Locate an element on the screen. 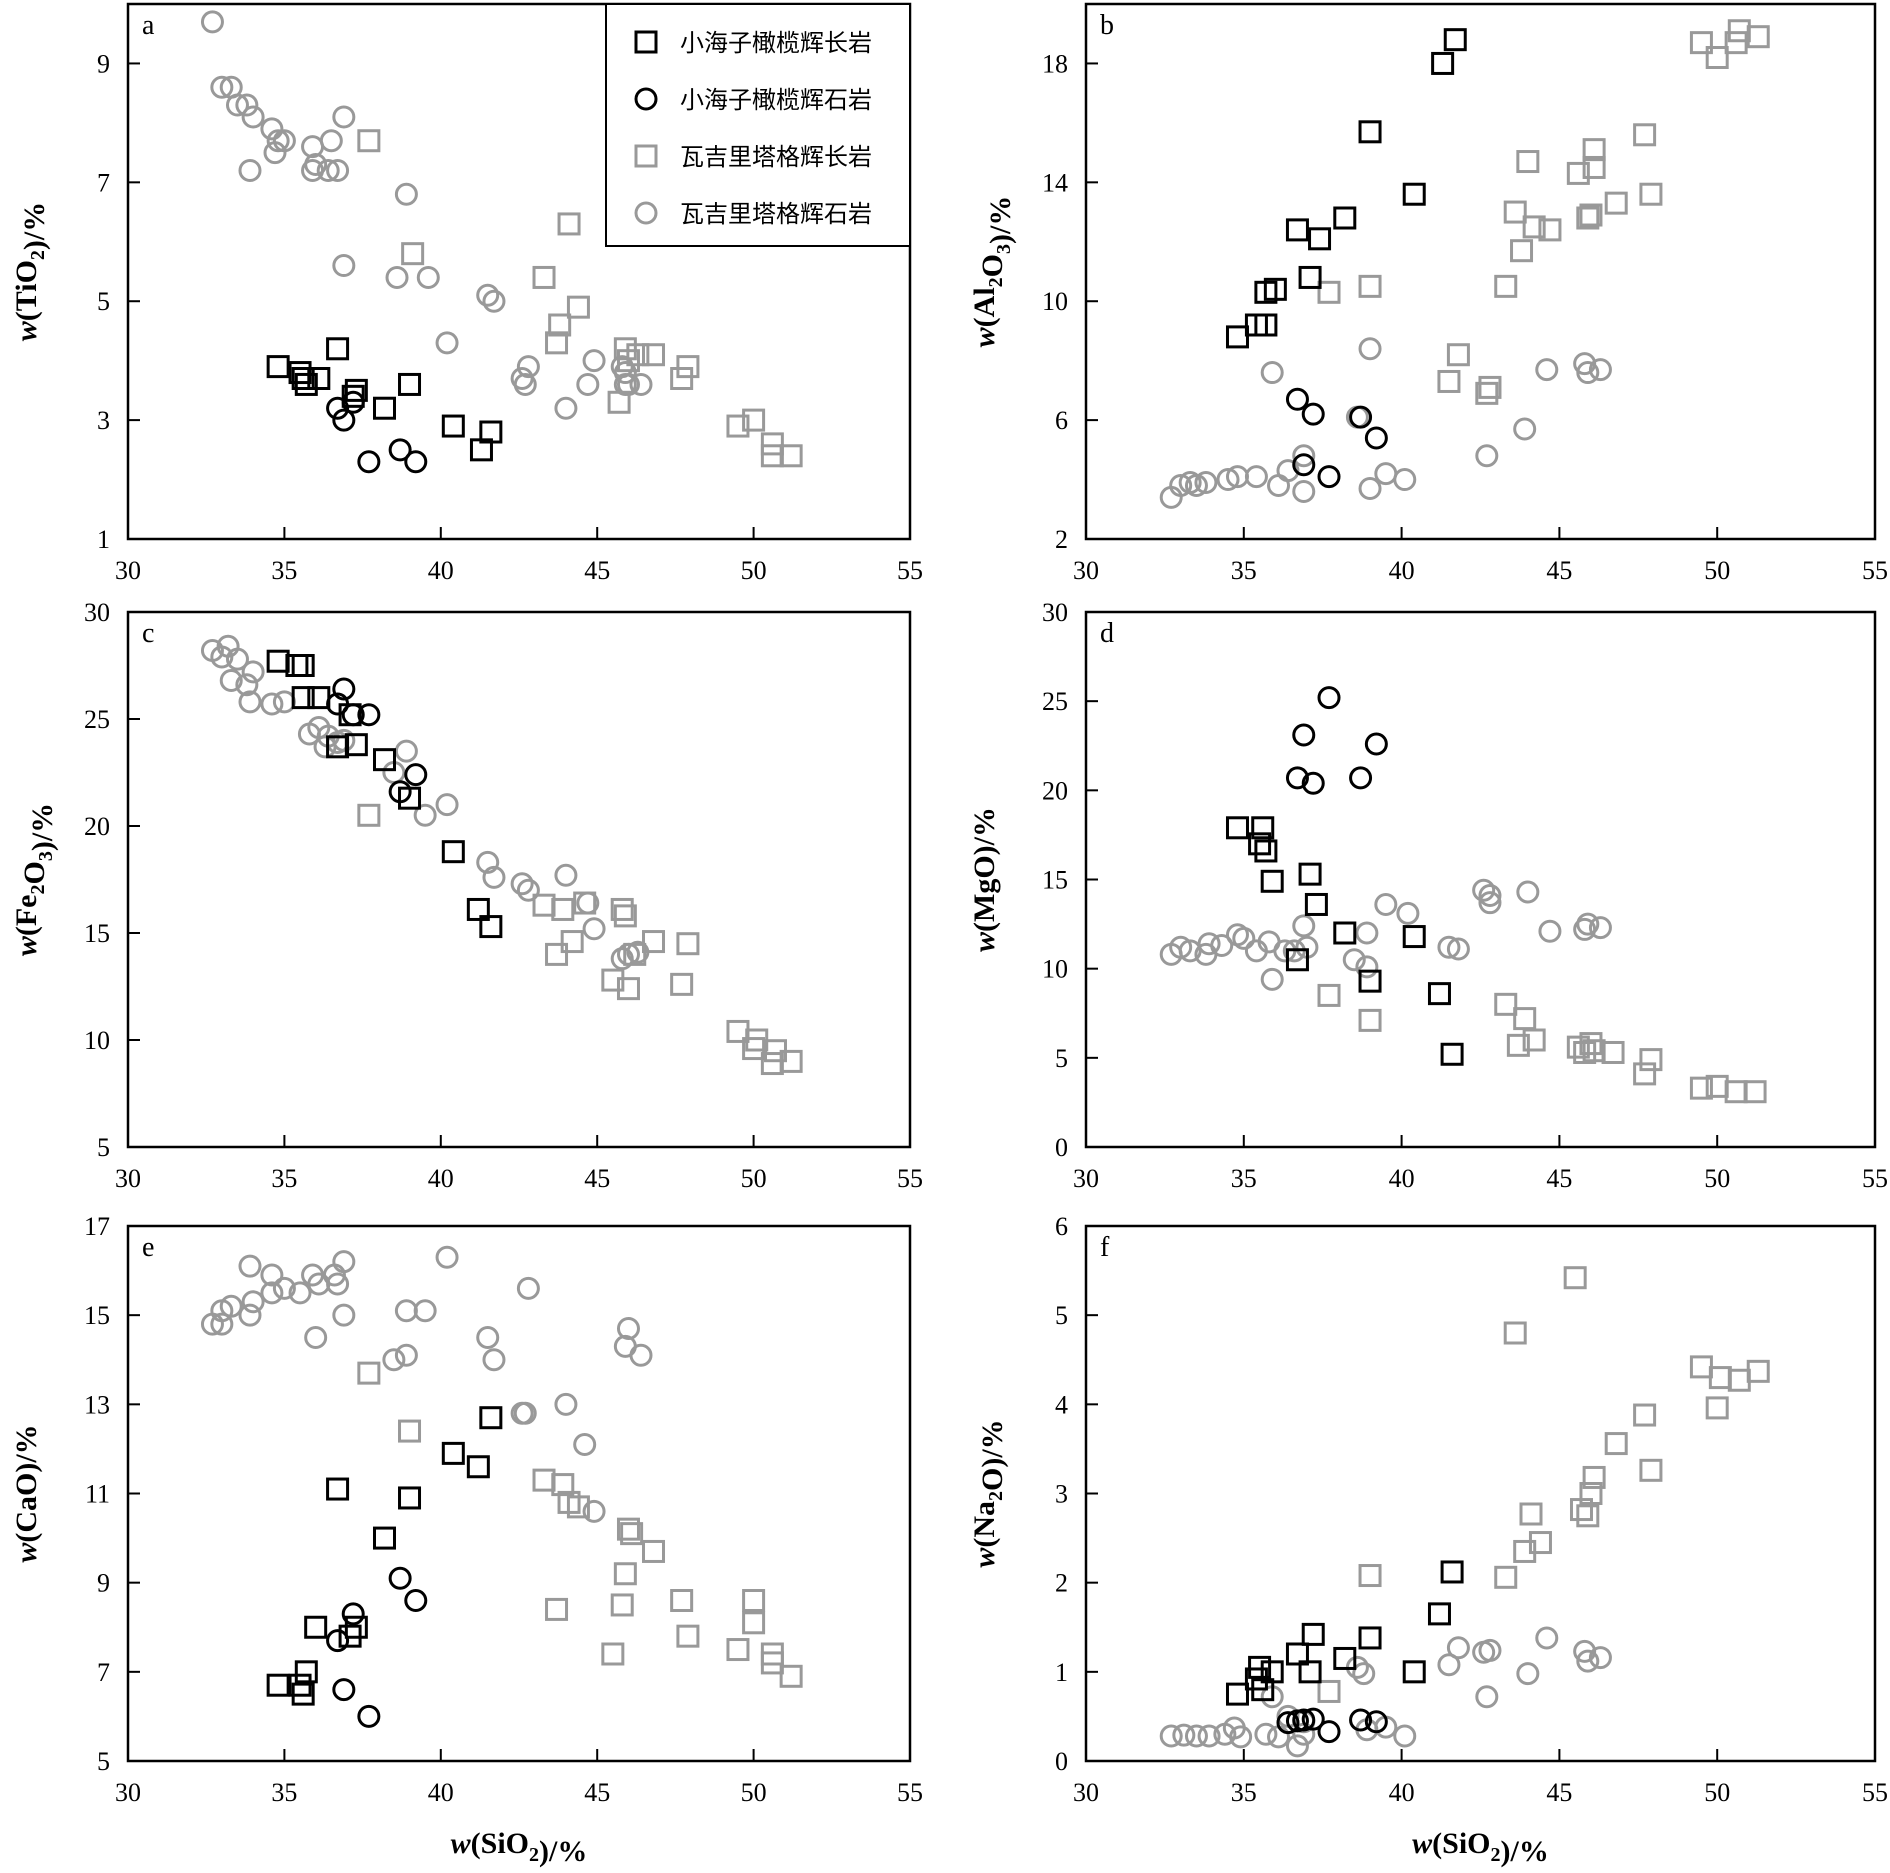  panel-letter: a is located at coordinates (148, 25).